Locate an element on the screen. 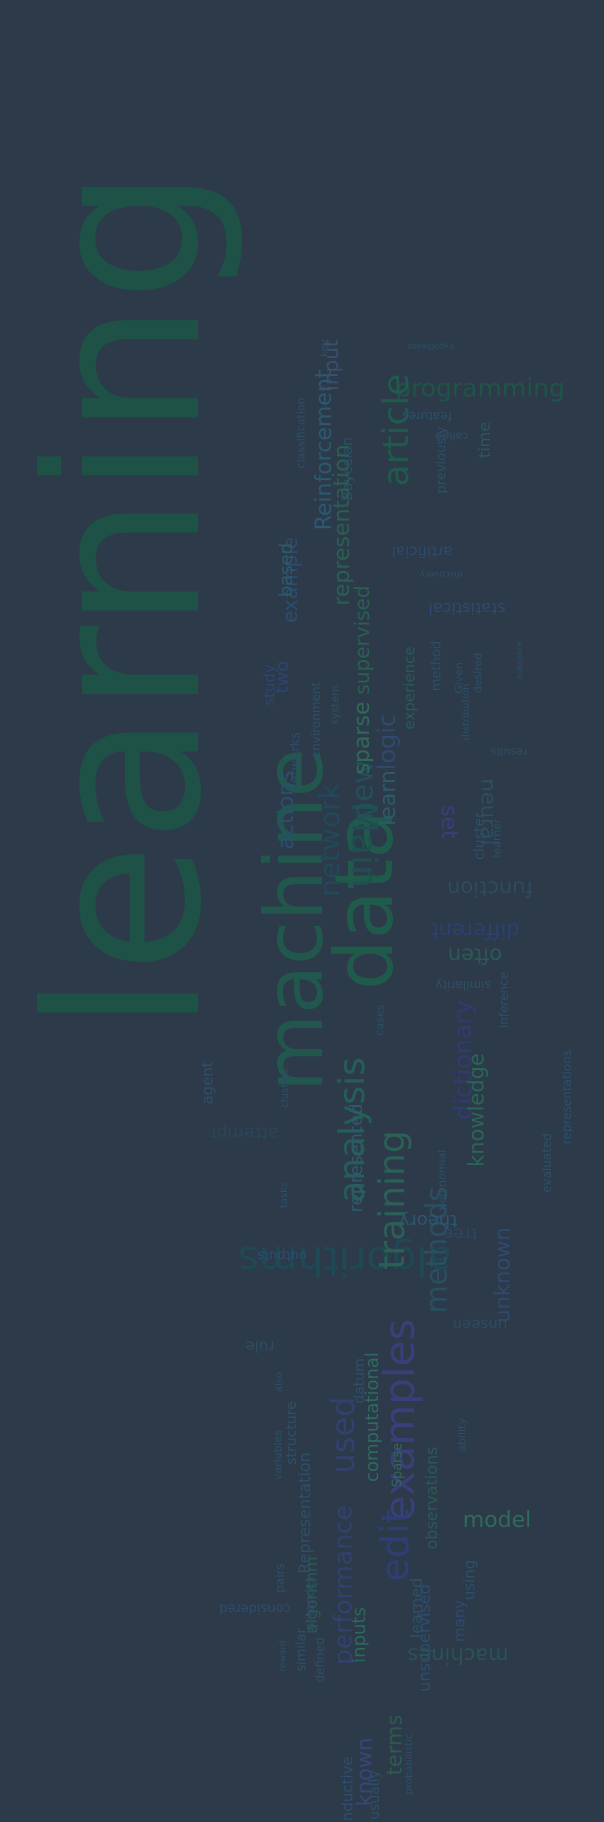  word-model: model is located at coordinates (497, 1520).